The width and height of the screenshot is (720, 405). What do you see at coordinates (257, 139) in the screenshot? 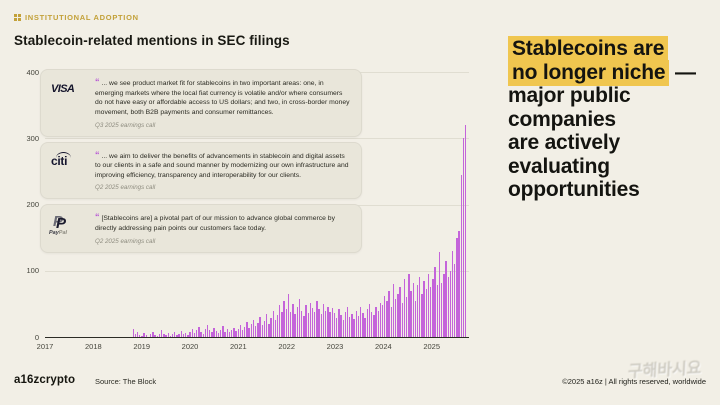
I see `gridline` at bounding box center [257, 139].